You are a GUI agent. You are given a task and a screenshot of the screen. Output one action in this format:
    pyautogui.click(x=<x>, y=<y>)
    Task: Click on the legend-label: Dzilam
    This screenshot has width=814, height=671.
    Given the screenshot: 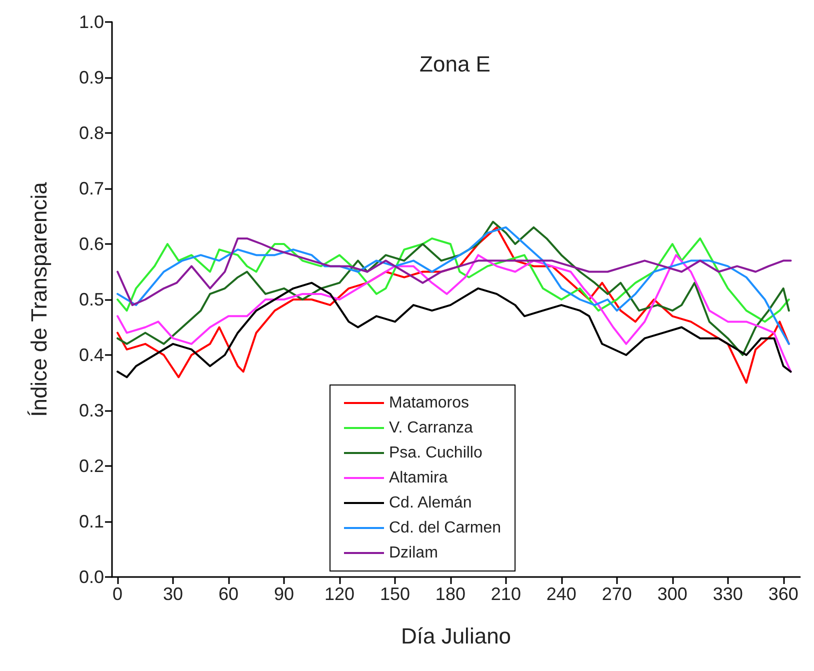 What is the action you would take?
    pyautogui.click(x=413, y=553)
    